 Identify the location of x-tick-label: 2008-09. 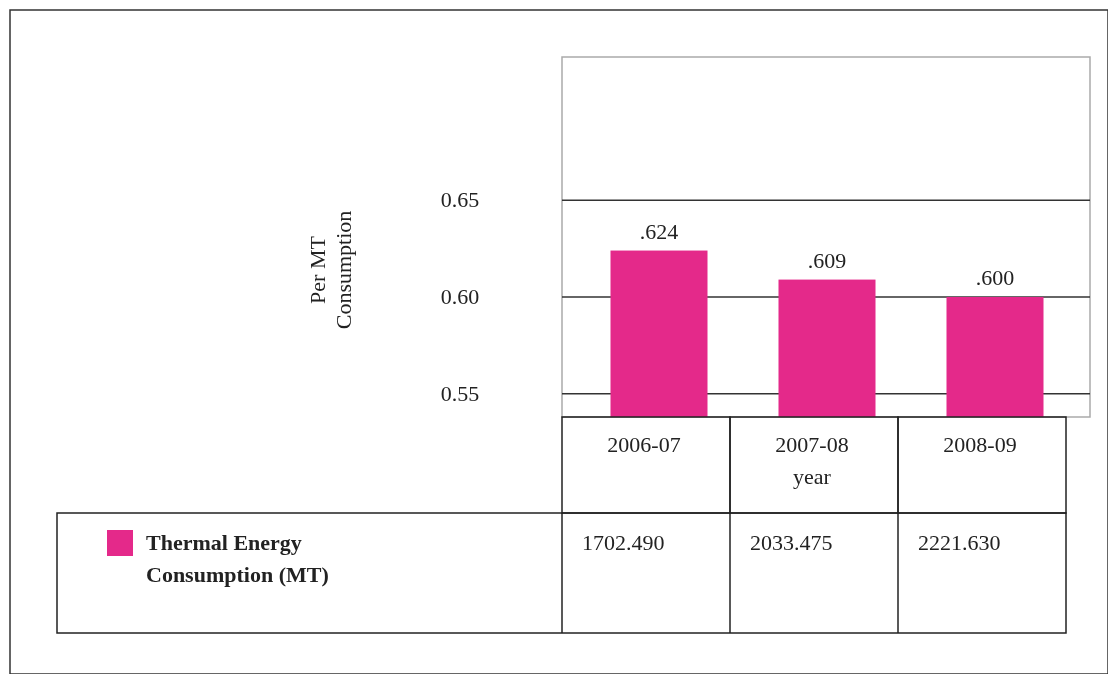
(980, 444).